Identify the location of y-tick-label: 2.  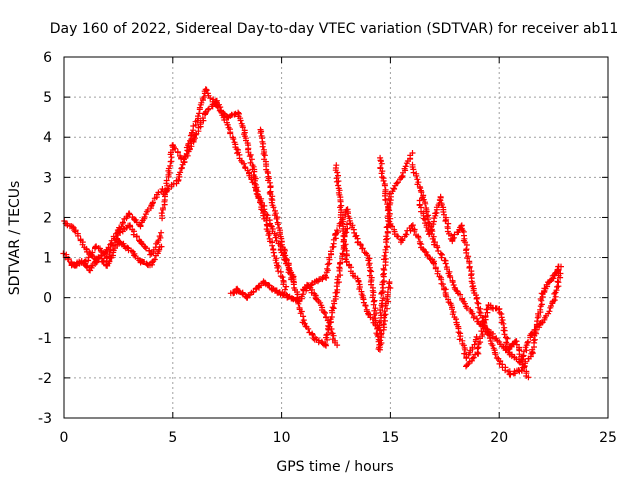
(47, 218).